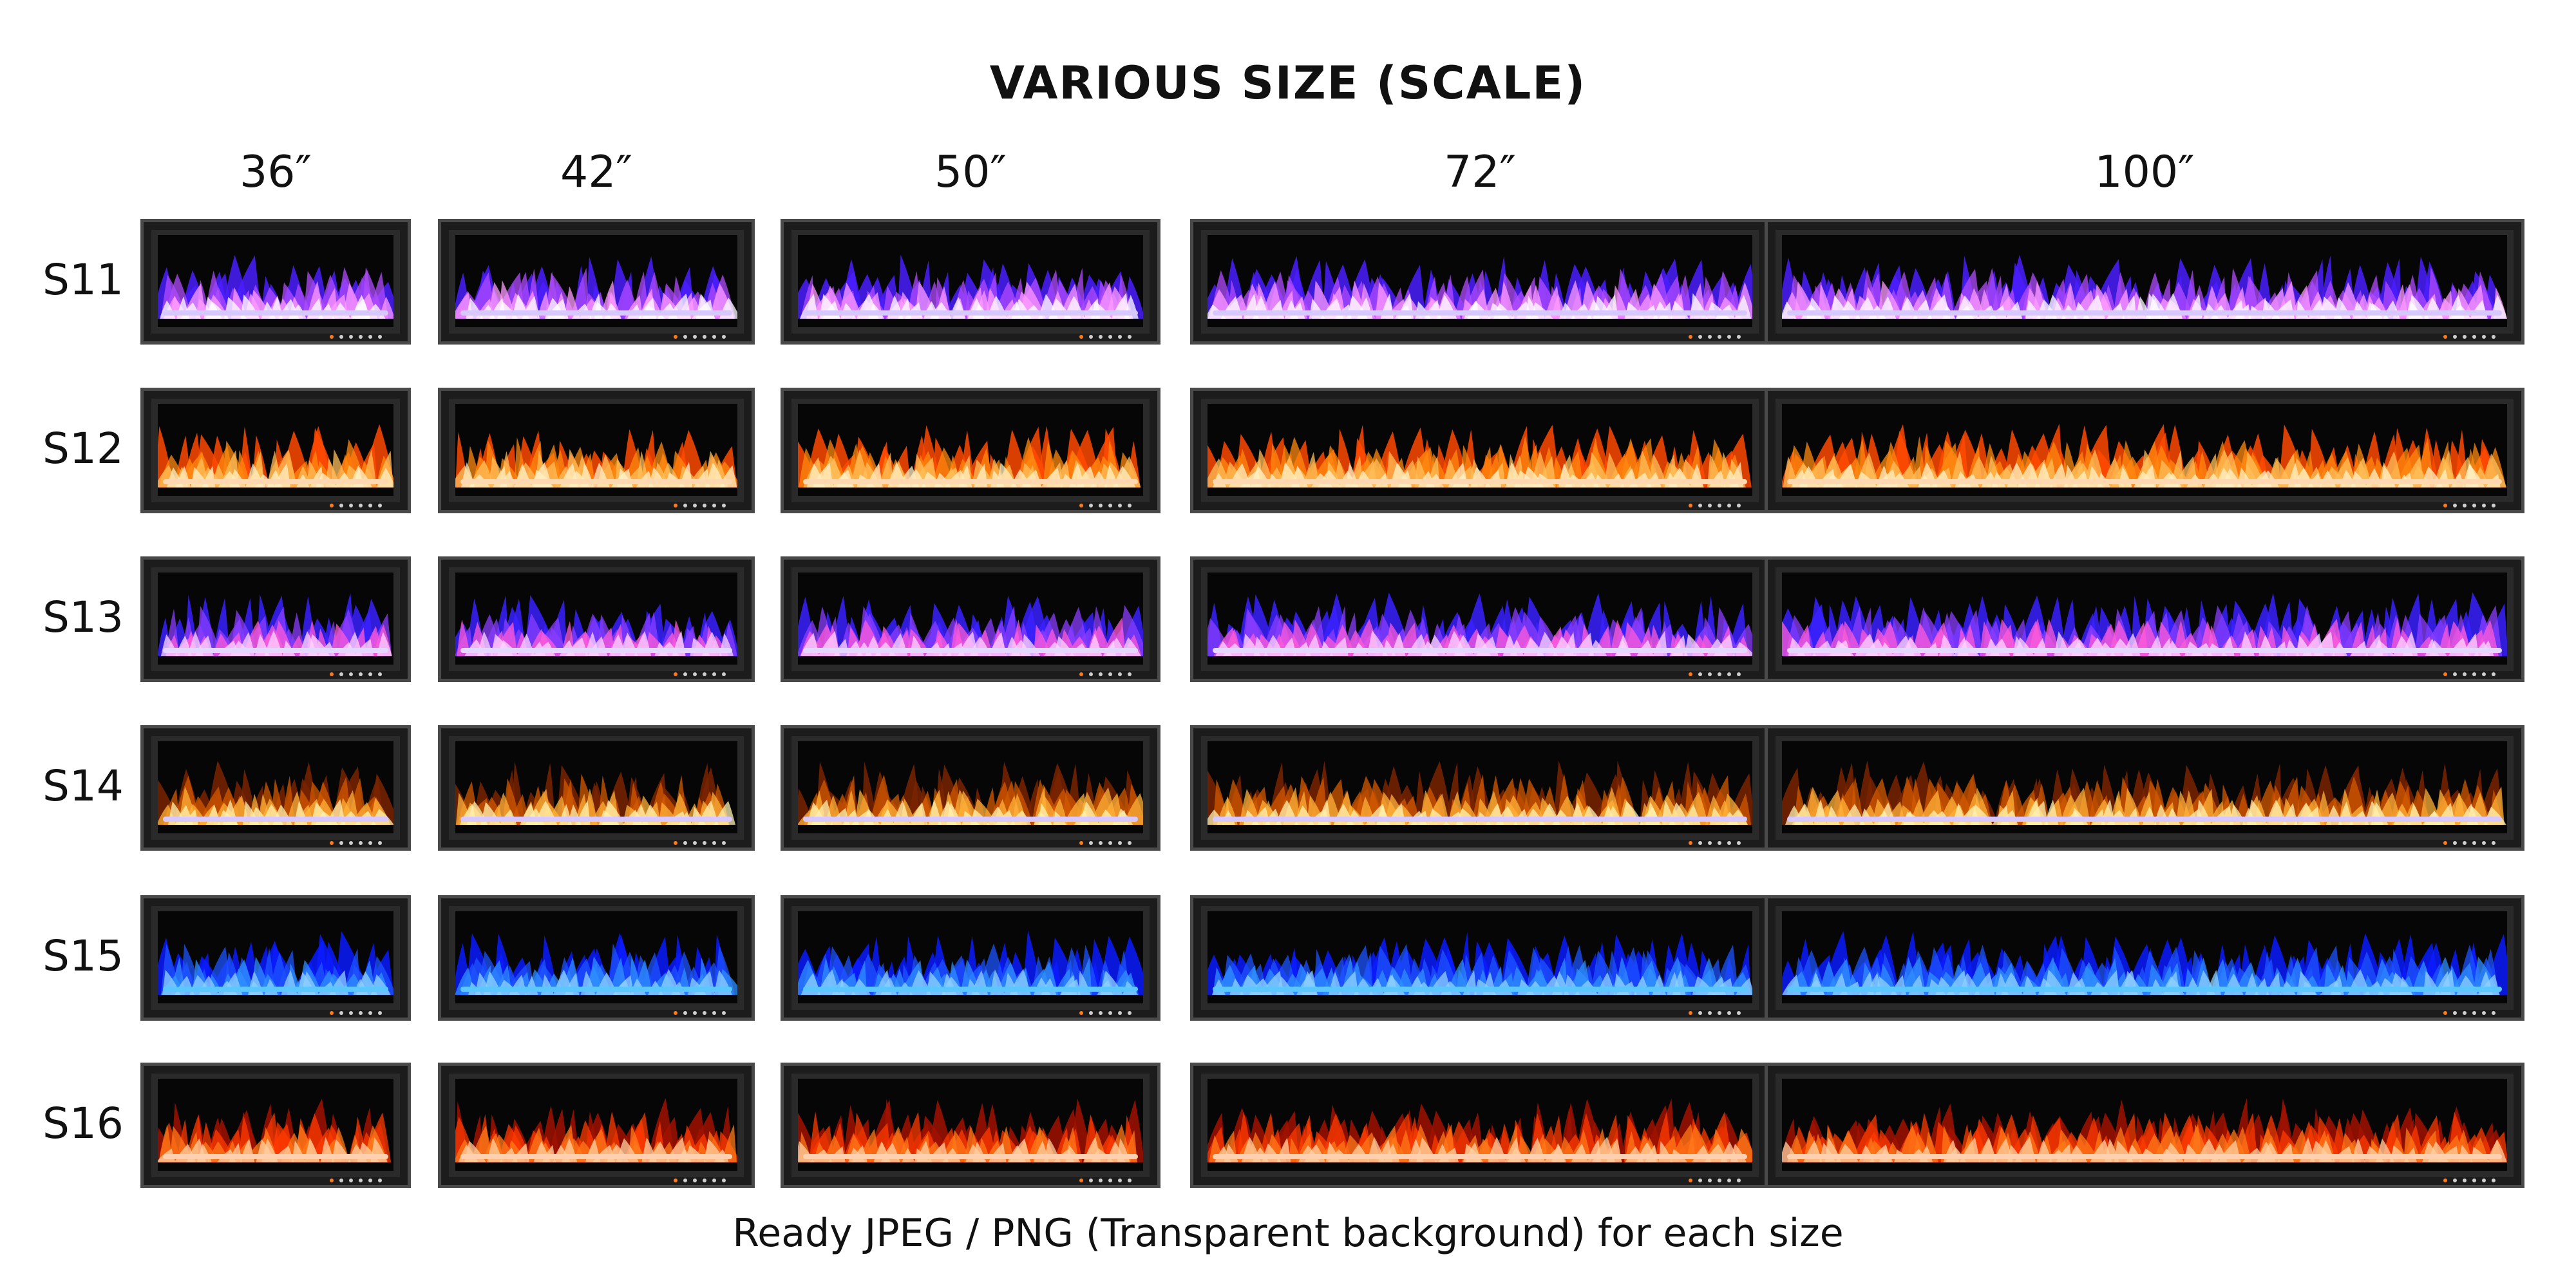 The image size is (2576, 1288). What do you see at coordinates (83, 280) in the screenshot?
I see `row-label: S11` at bounding box center [83, 280].